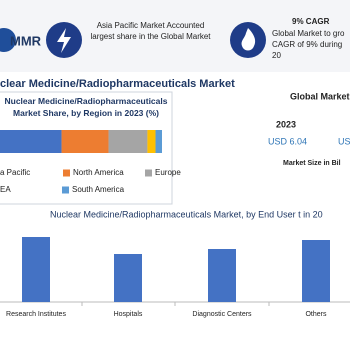 The image size is (350, 350). I want to click on legend-label: a Pacific, so click(15, 172).